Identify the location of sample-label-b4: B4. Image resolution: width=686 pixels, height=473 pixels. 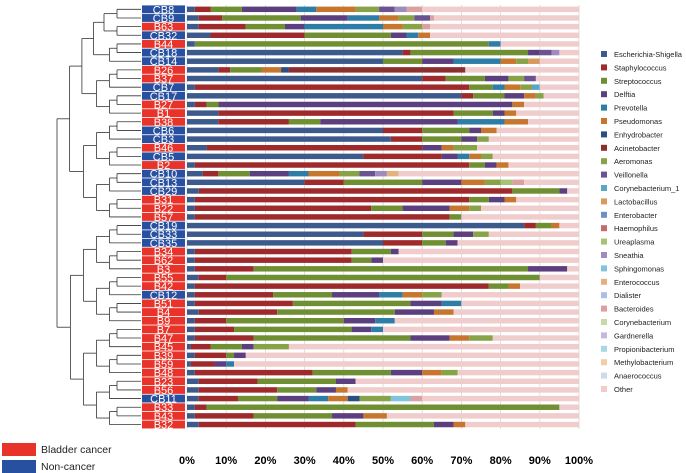
(163, 313).